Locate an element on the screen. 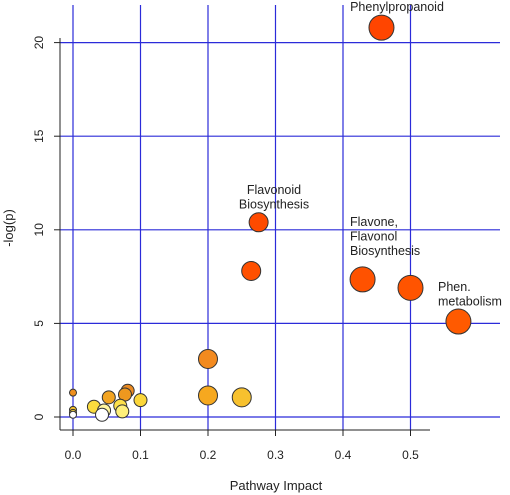 The image size is (510, 495). x-tick-label: 0.3 is located at coordinates (275, 455).